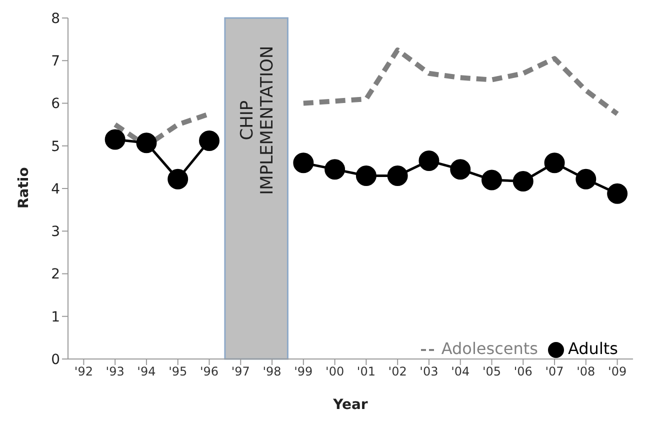  What do you see at coordinates (55, 18) in the screenshot?
I see `y-tick-label: 8` at bounding box center [55, 18].